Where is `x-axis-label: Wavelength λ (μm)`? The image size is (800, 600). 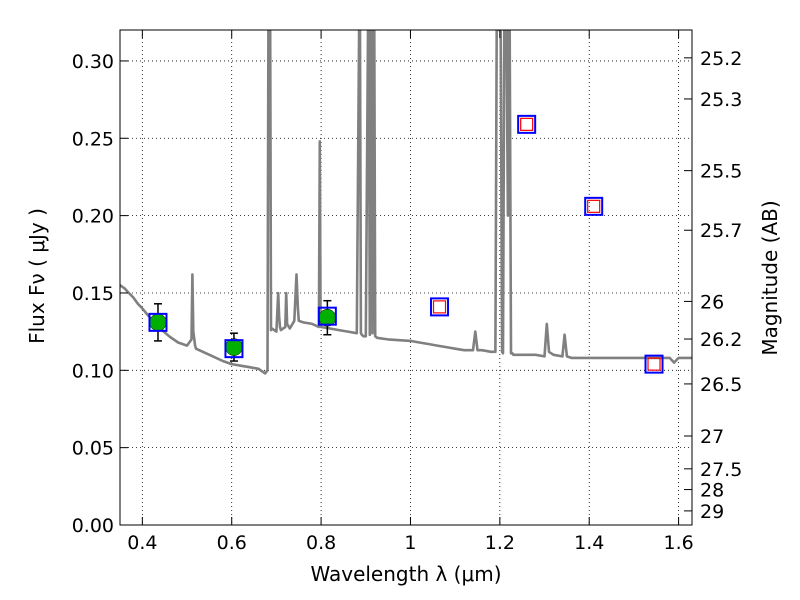 x-axis-label: Wavelength λ (μm) is located at coordinates (405, 574).